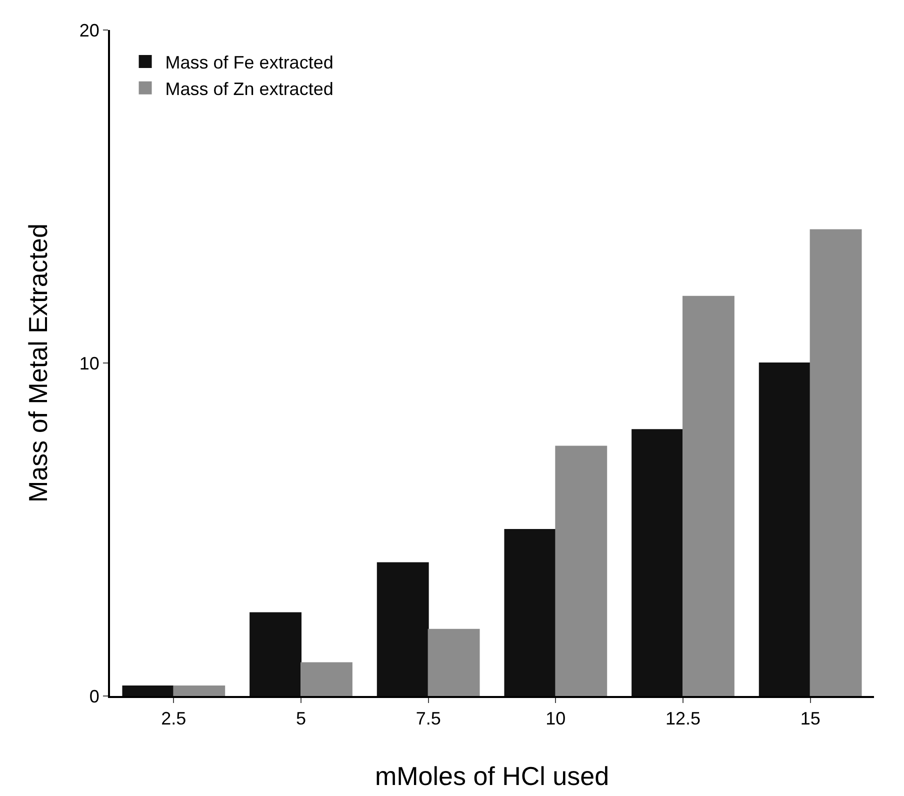 Image resolution: width=904 pixels, height=796 pixels. What do you see at coordinates (301, 718) in the screenshot?
I see `x-tick-label: 5` at bounding box center [301, 718].